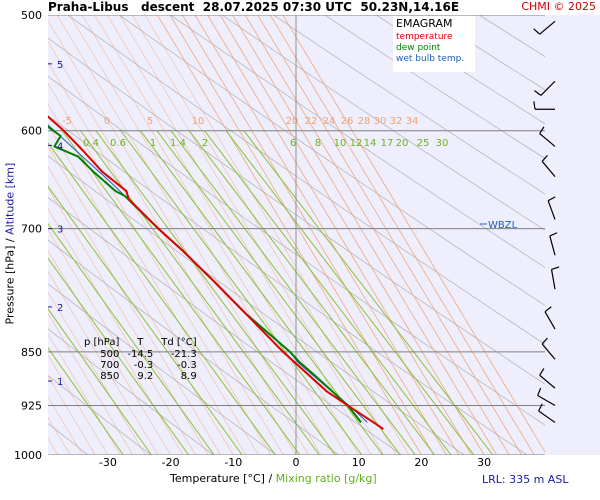 The image size is (600, 500). Describe the element at coordinates (359, 462) in the screenshot. I see `temperature-tick-label: 10` at that location.